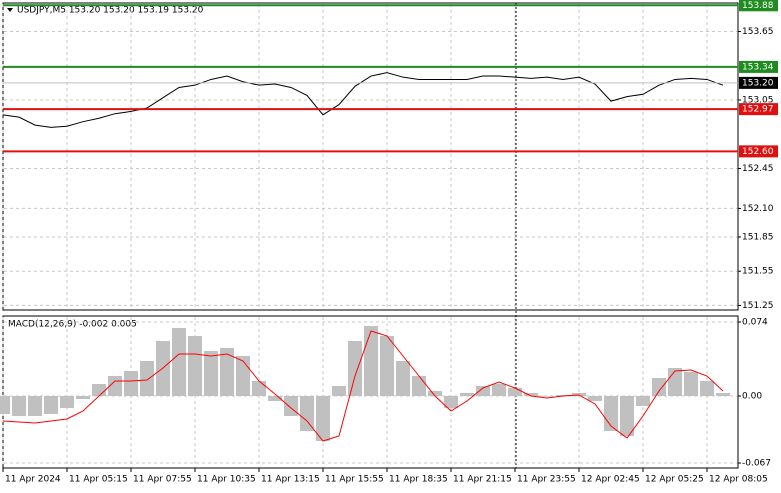 The width and height of the screenshot is (781, 493). Describe the element at coordinates (226, 480) in the screenshot. I see `x-tick-label: 11 Apr 10:35` at that location.